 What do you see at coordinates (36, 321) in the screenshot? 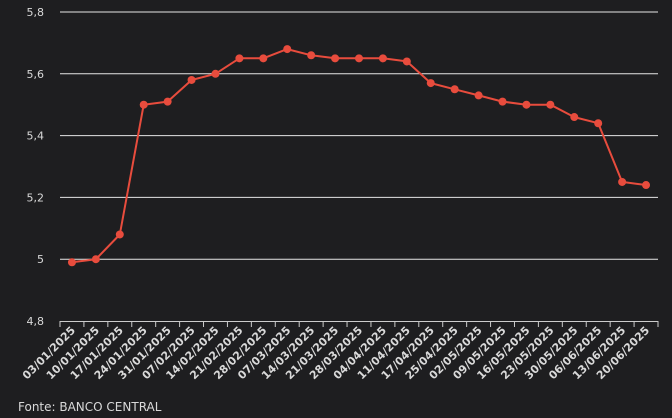
I see `y-tick-label: 4,8` at bounding box center [36, 321].